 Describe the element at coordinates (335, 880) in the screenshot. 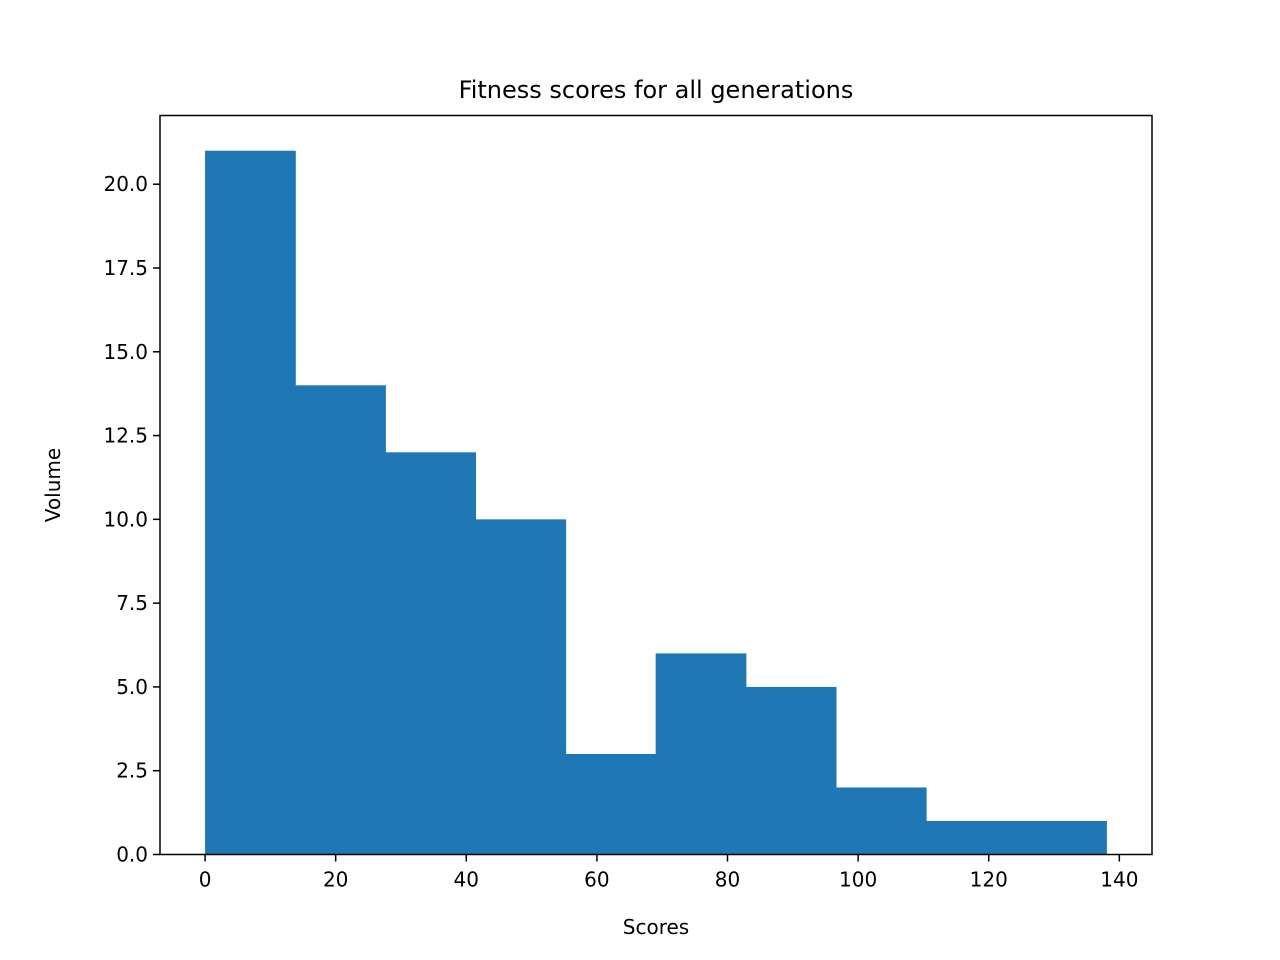

I see `x-tick-label: 20` at that location.